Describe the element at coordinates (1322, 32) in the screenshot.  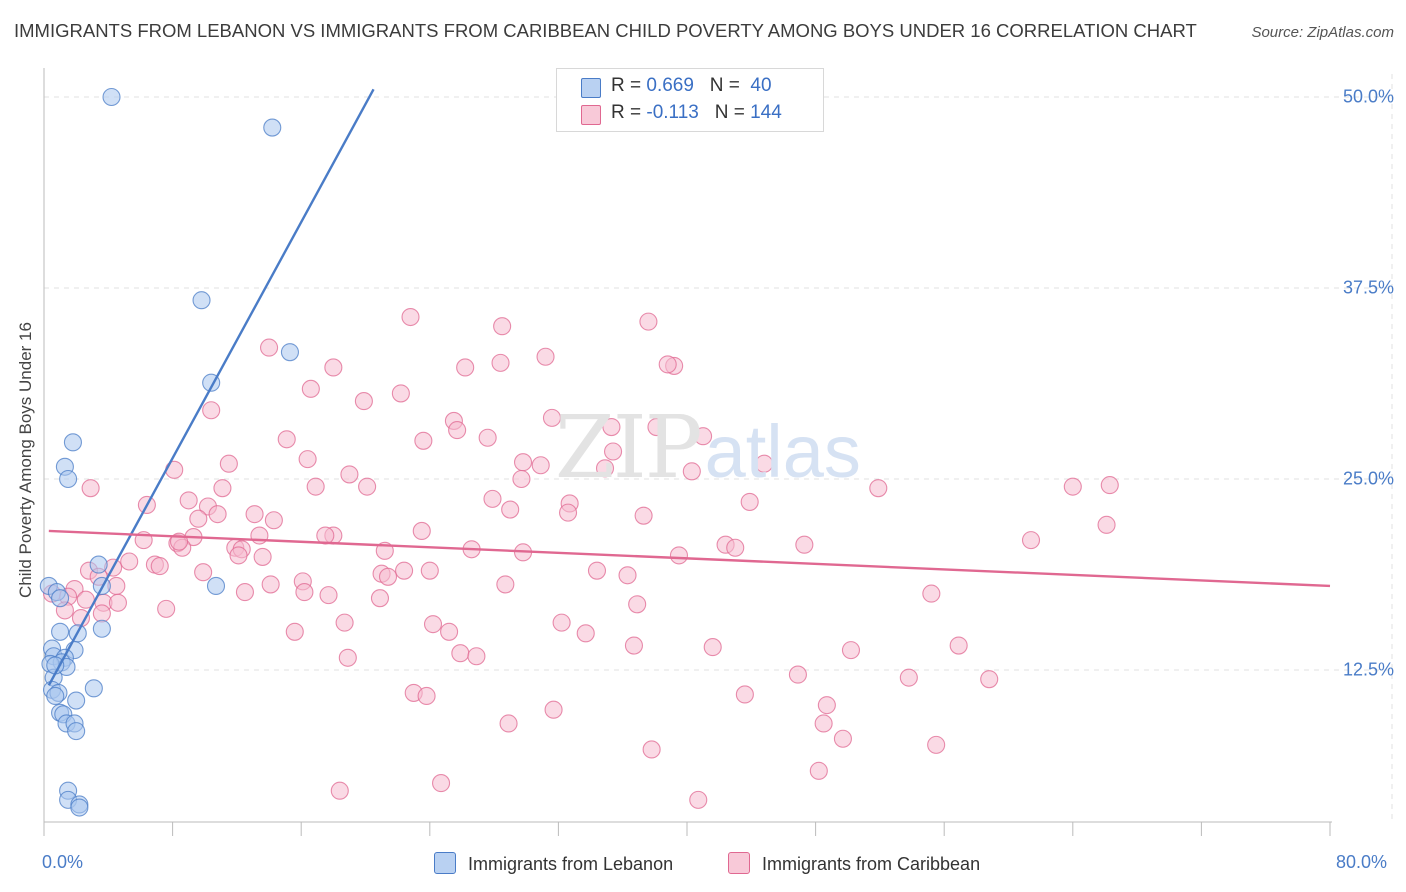
I see `chart-source: Source: ZipAtlas.com` at that location.